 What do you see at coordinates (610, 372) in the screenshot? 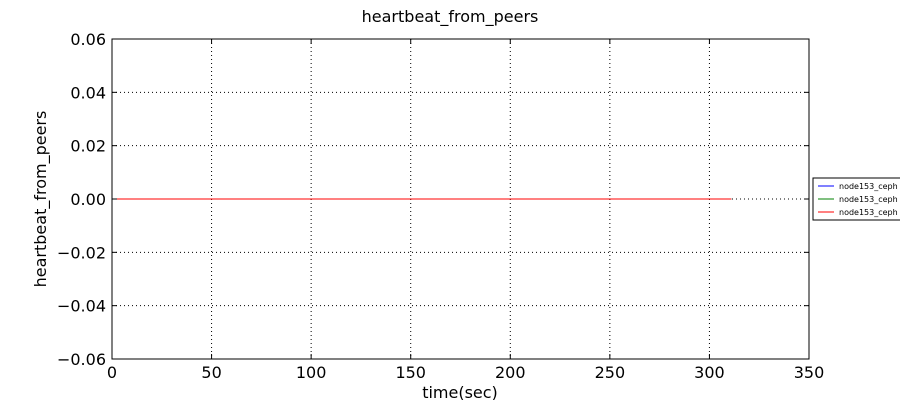
I see `x-tick-label: 250` at bounding box center [610, 372].